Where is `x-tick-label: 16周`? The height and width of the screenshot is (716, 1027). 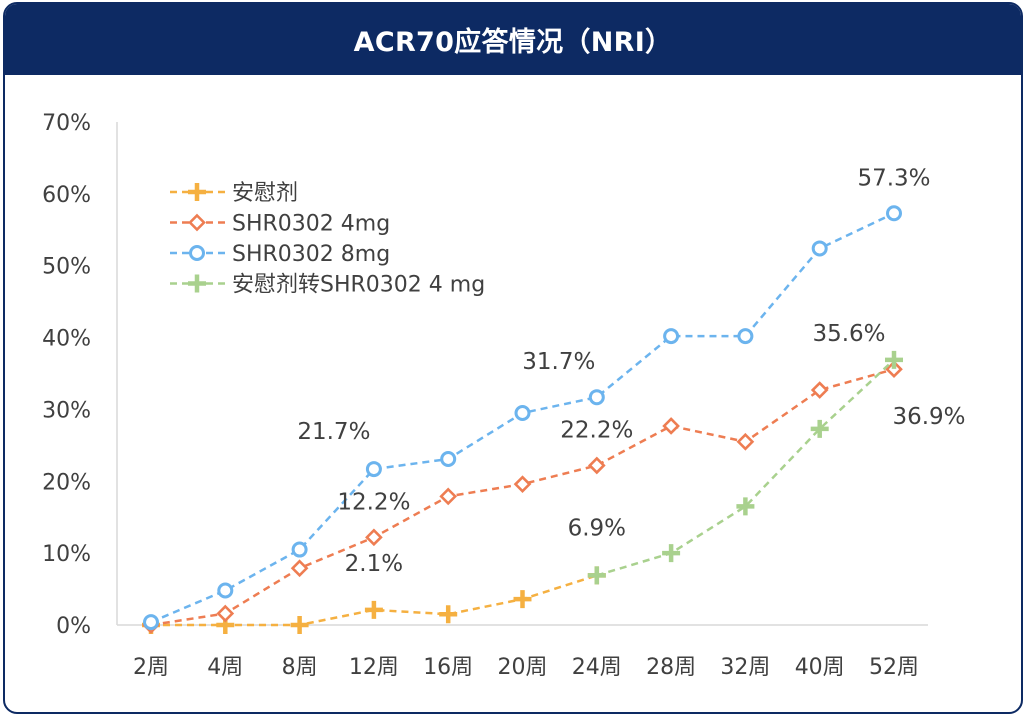
x-tick-label: 16周 is located at coordinates (448, 667).